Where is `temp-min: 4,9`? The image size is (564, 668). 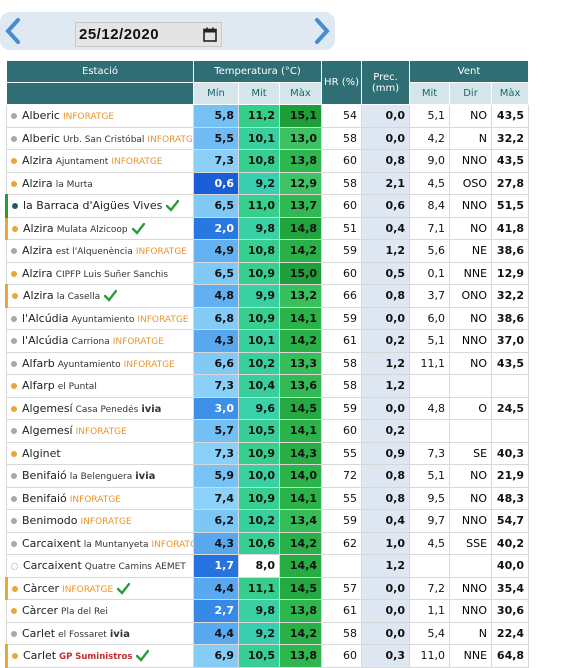 temp-min: 4,9 is located at coordinates (216, 251).